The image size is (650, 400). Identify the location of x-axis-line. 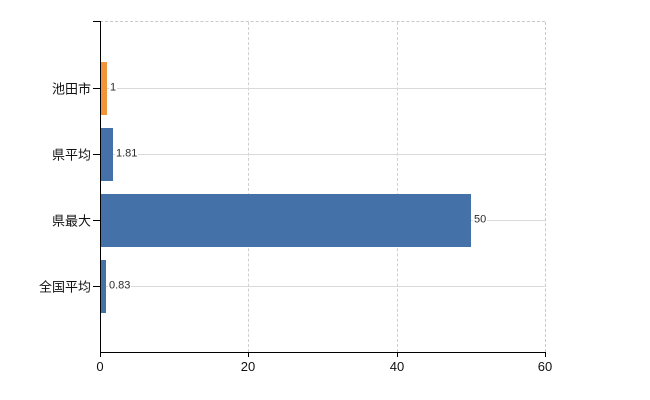
(323, 352).